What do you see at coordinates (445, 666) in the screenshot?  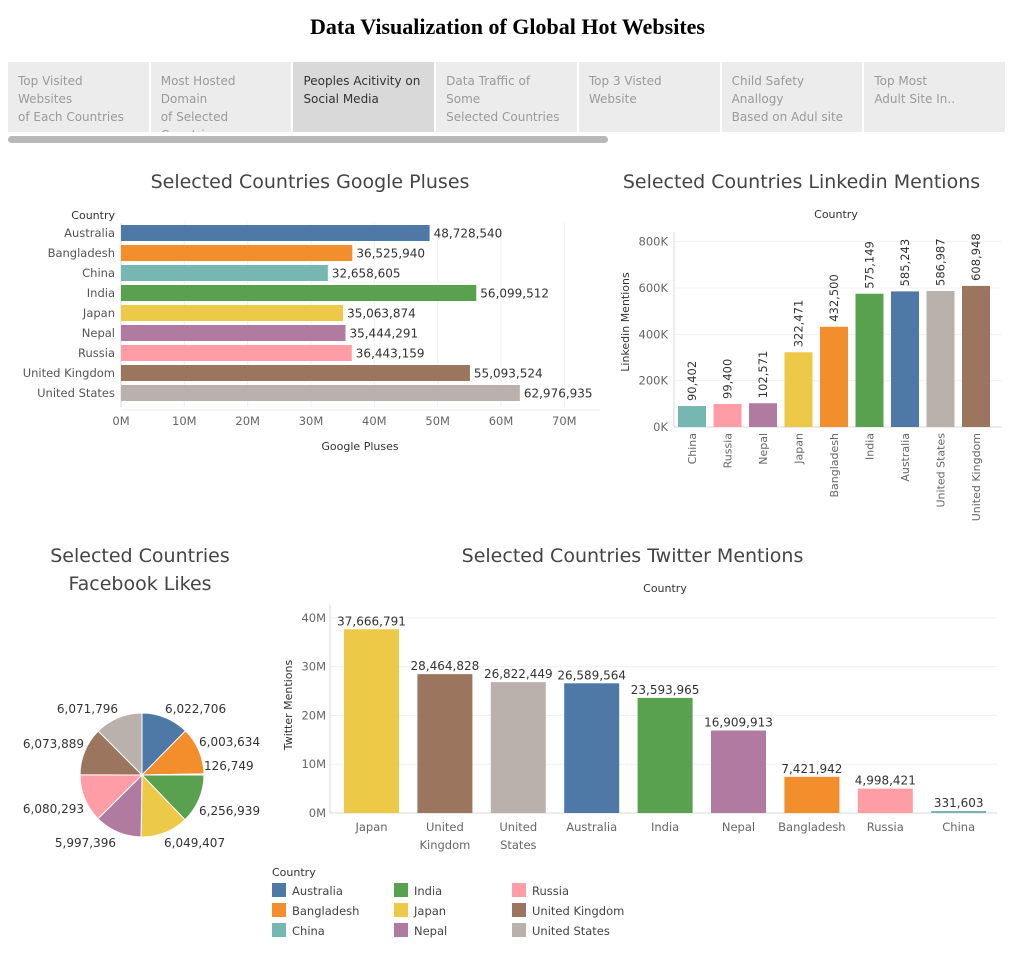 I see `value-label-united-kingdom: 28,464,828` at bounding box center [445, 666].